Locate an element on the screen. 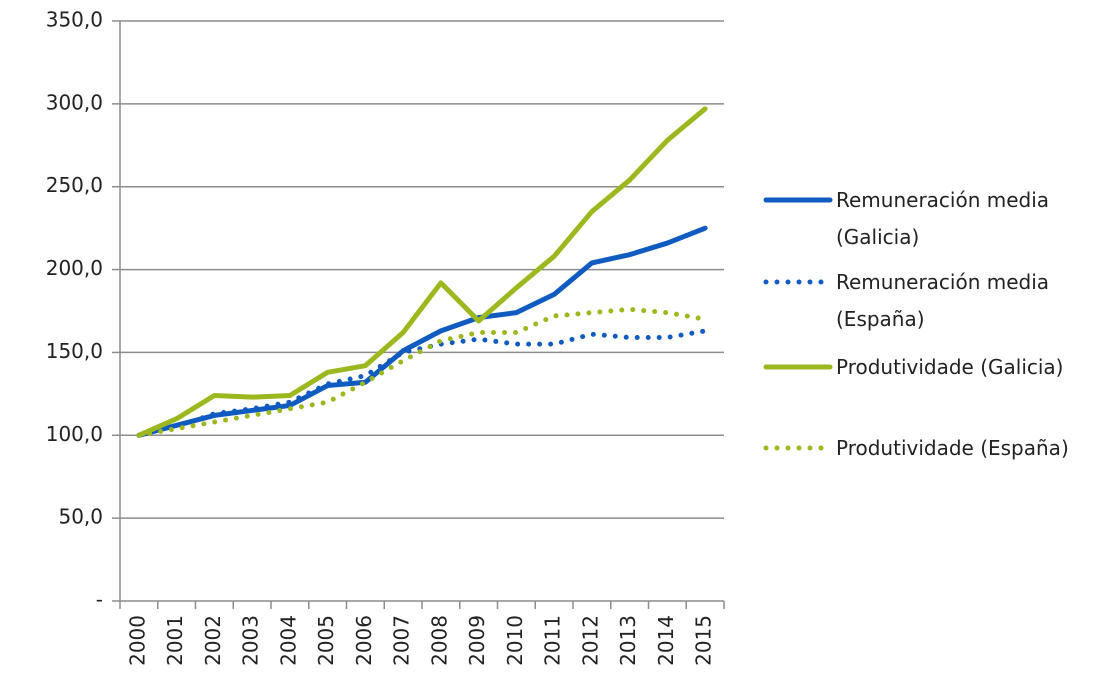 Image resolution: width=1101 pixels, height=675 pixels. x-tick-label: 2013 is located at coordinates (628, 640).